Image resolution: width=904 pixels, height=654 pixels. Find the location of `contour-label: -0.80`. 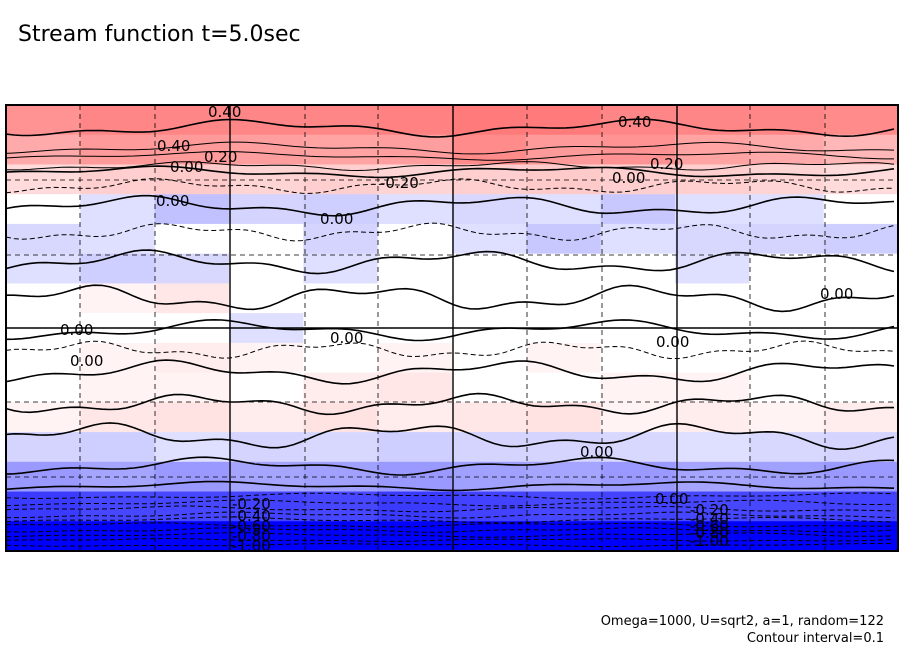

contour-label: -0.80 is located at coordinates (709, 533).